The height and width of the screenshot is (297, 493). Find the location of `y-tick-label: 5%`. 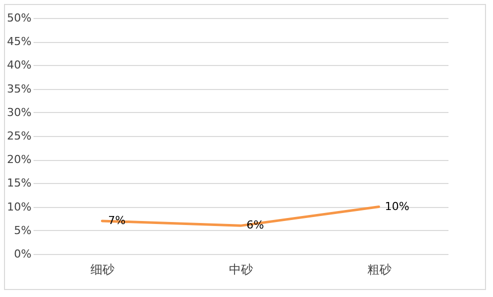

y-tick-label: 5% is located at coordinates (23, 230).